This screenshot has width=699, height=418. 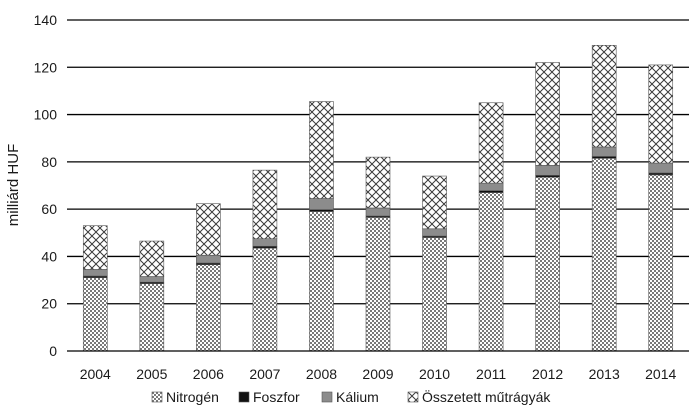 What do you see at coordinates (604, 374) in the screenshot?
I see `x-tick-label: 2013` at bounding box center [604, 374].